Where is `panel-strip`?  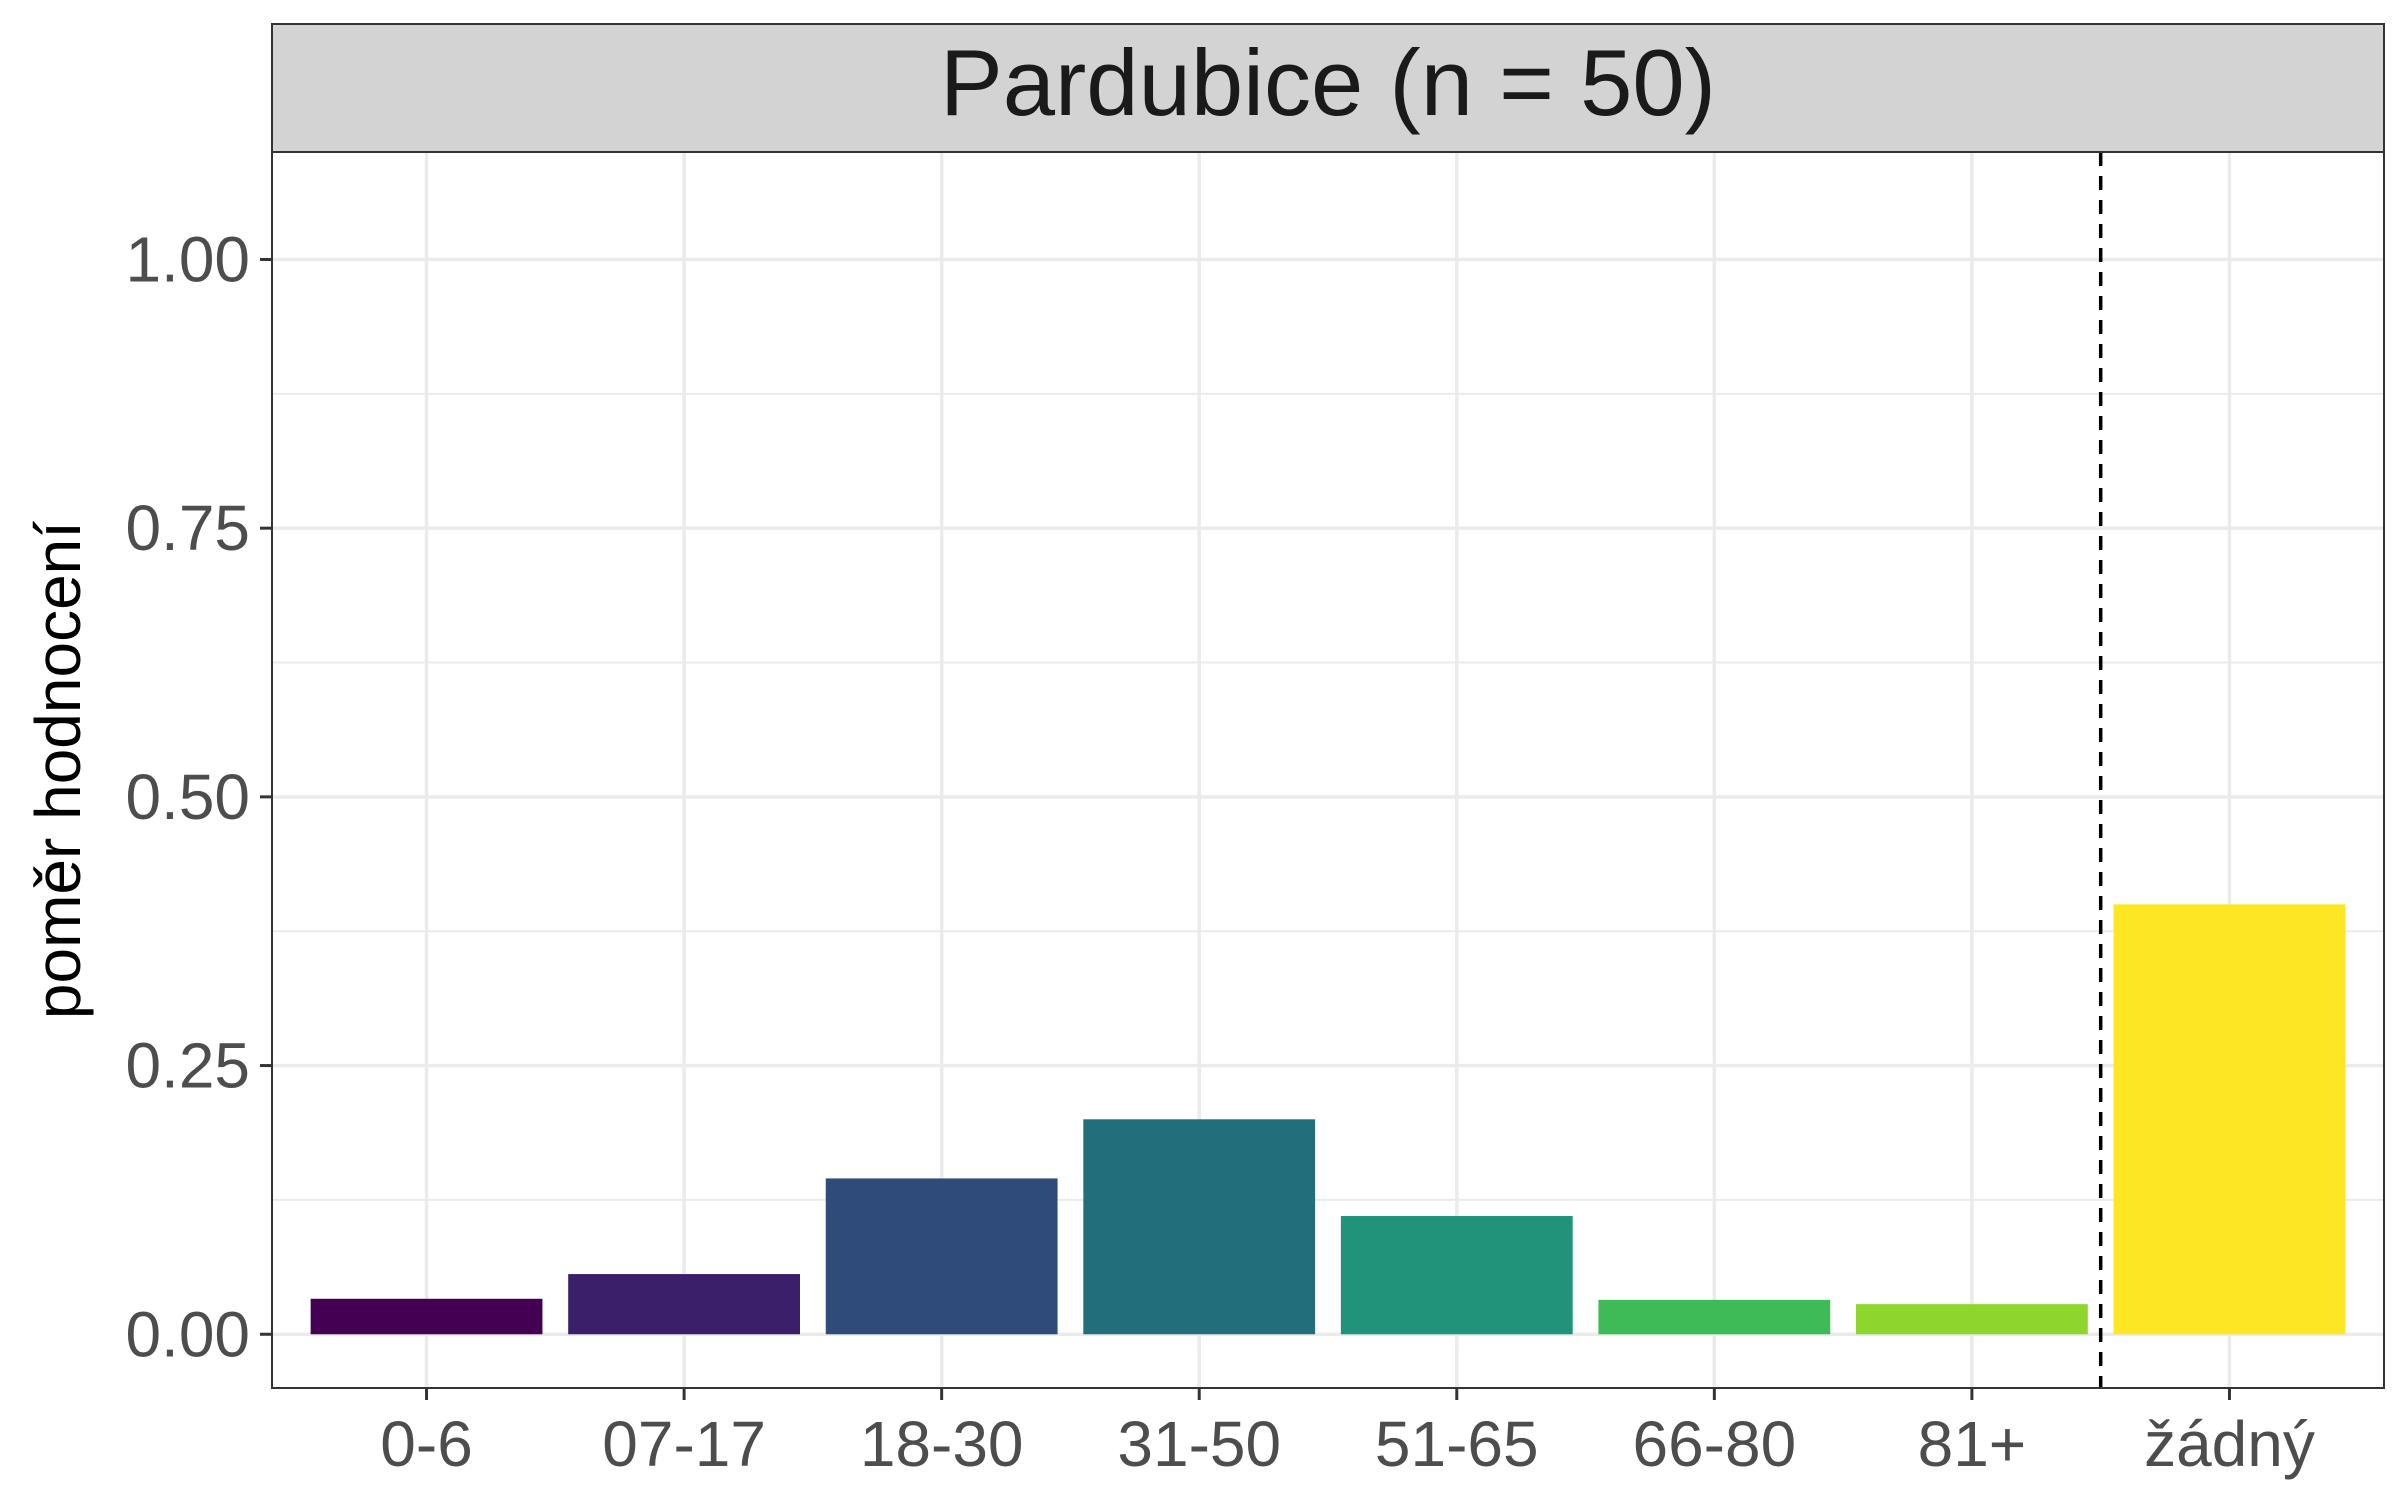
panel-strip is located at coordinates (1328, 88).